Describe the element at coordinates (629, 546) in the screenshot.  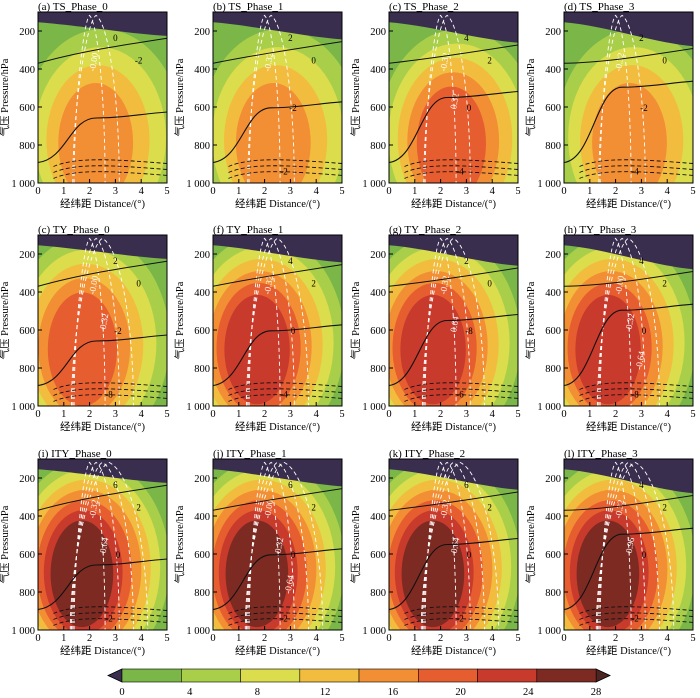
I see `white-contour-label: -0.96` at that location.